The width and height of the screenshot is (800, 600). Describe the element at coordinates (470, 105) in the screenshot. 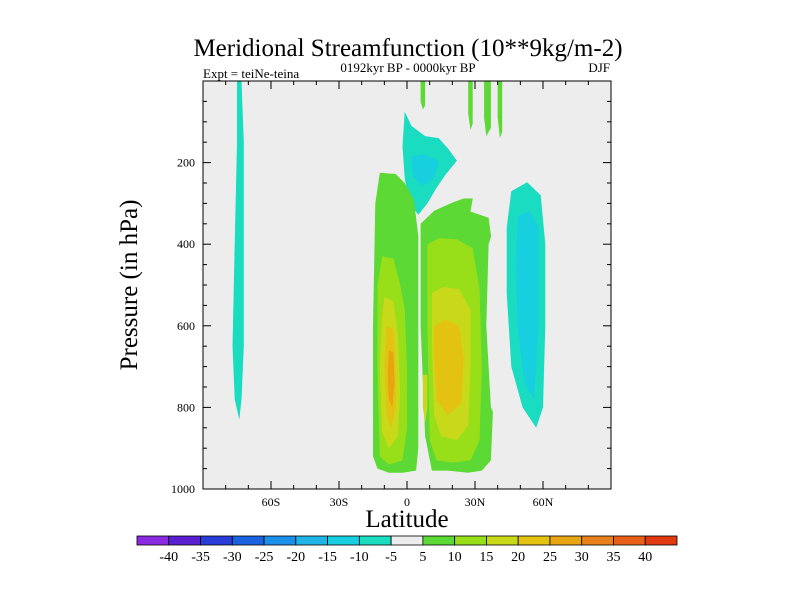

I see `contour-region-nh-positive-strip-b` at that location.